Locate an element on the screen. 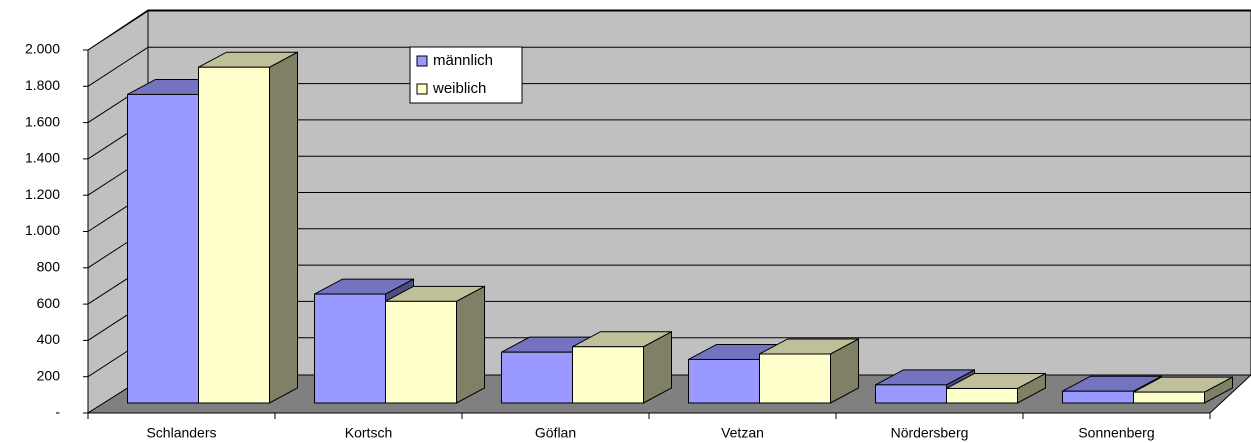  x-tick-label: Nördersberg is located at coordinates (930, 433).